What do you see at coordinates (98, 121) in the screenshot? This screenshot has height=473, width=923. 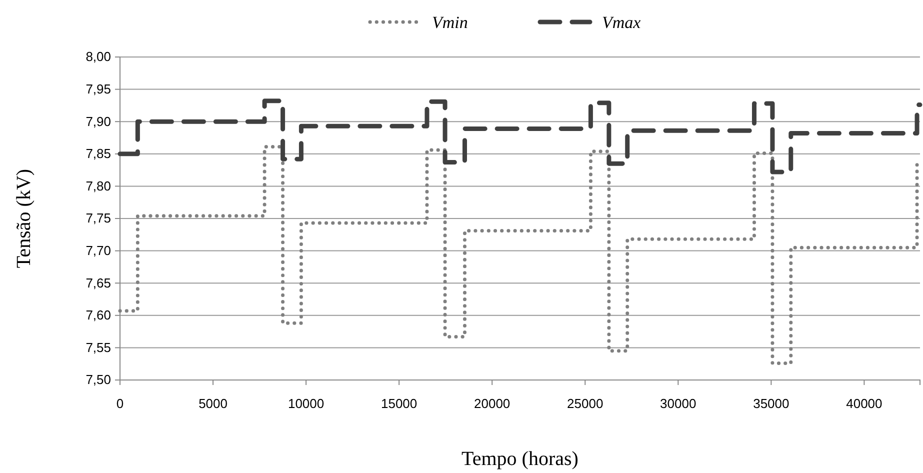 I see `y-tick-label: 7,90` at bounding box center [98, 121].